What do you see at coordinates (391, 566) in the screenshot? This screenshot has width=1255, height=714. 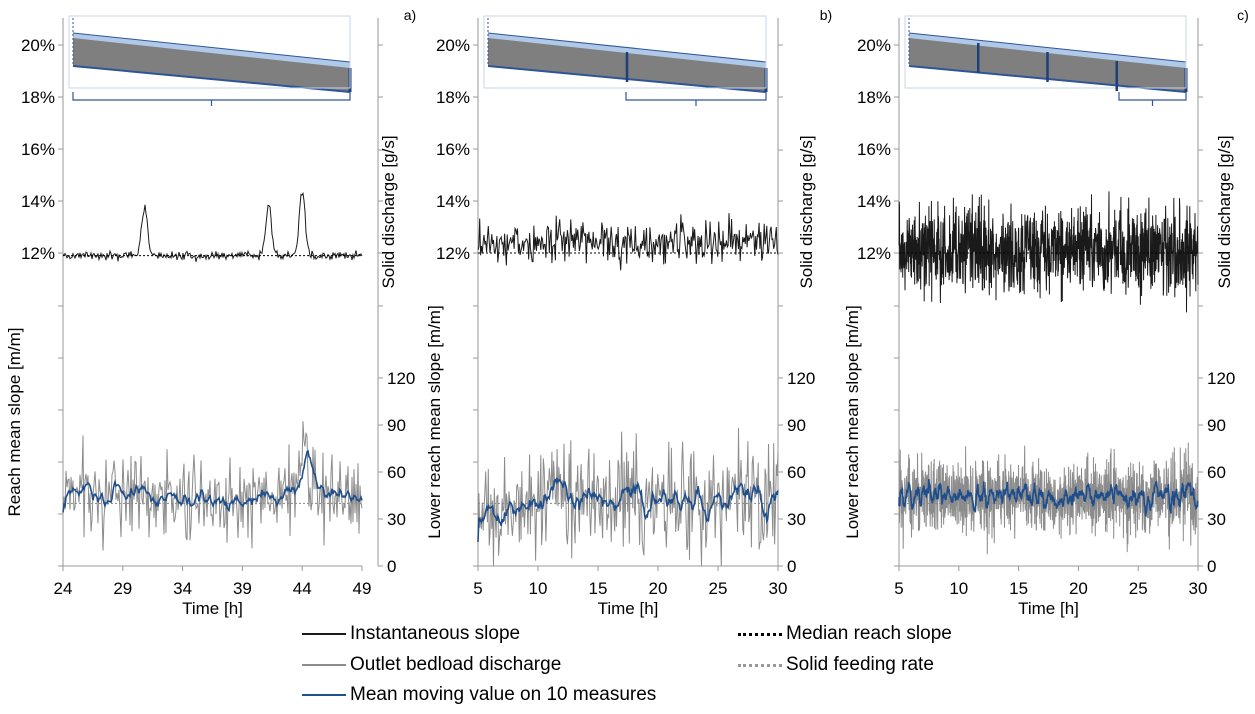 I see `panel-1-disc-tick-4: 0` at bounding box center [391, 566].